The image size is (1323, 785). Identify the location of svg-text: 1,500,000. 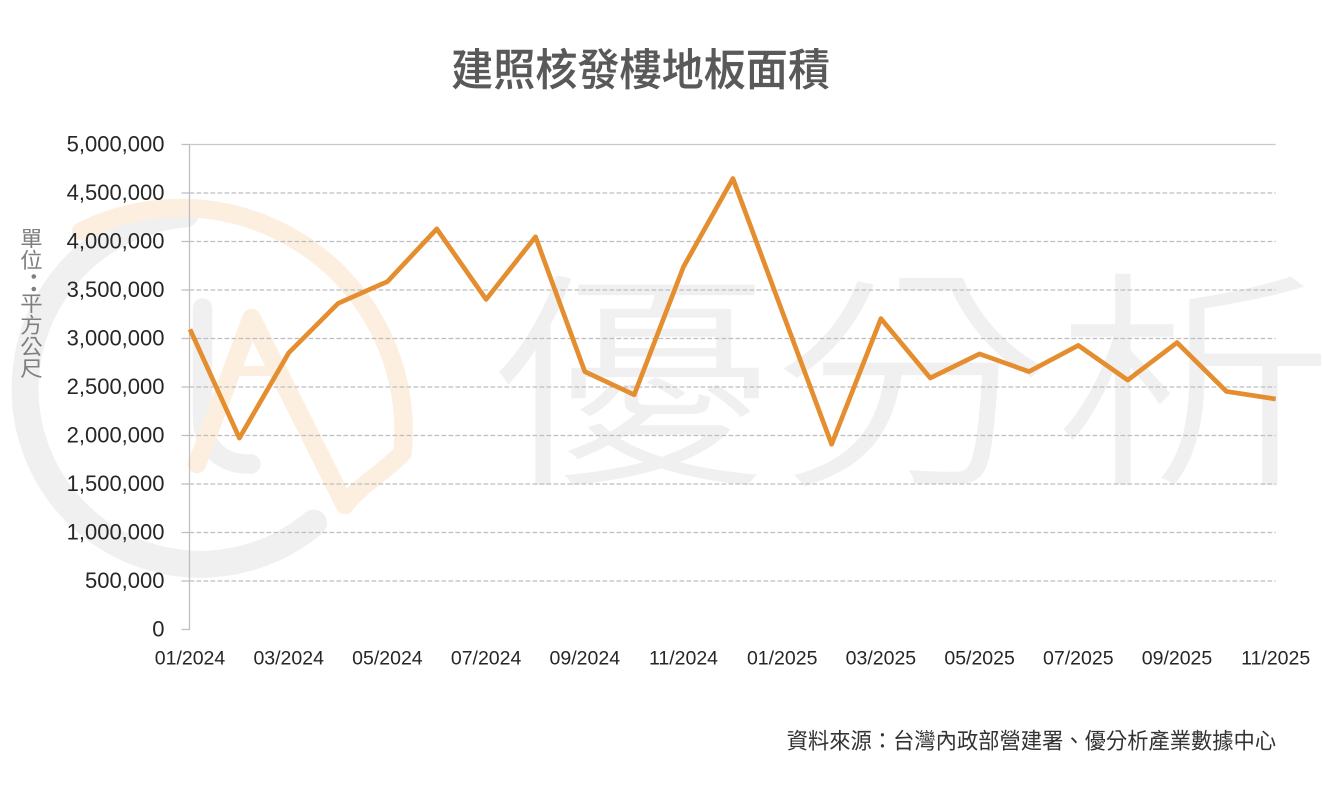
(116, 483).